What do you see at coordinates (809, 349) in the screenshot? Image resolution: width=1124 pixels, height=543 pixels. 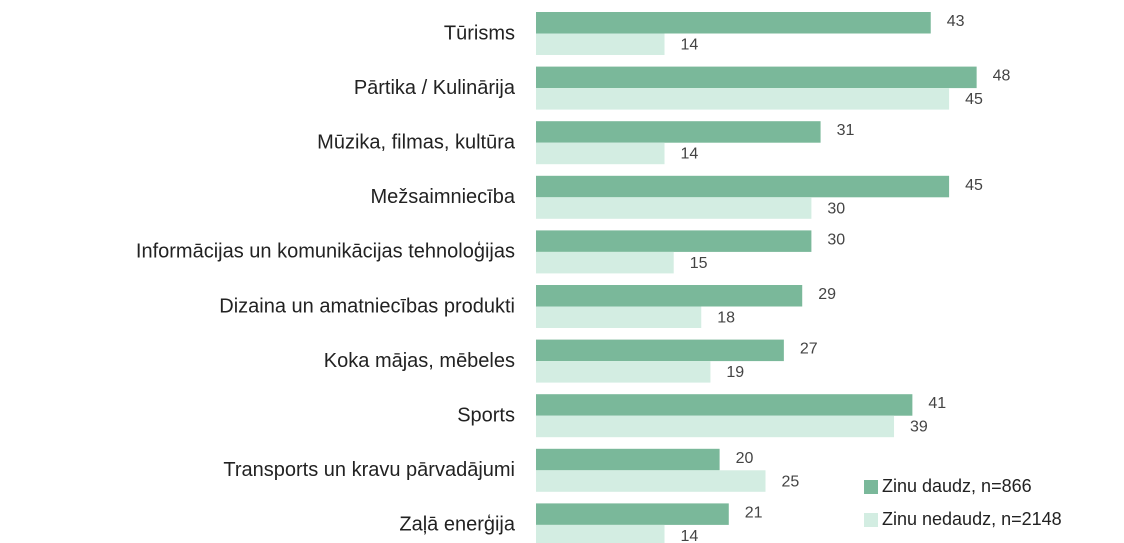 I see `value-label: 27` at bounding box center [809, 349].